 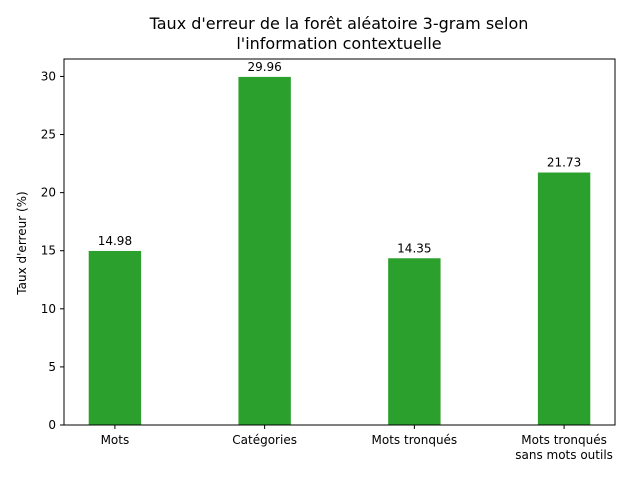 I want to click on data-label: 29.96, so click(x=264, y=67).